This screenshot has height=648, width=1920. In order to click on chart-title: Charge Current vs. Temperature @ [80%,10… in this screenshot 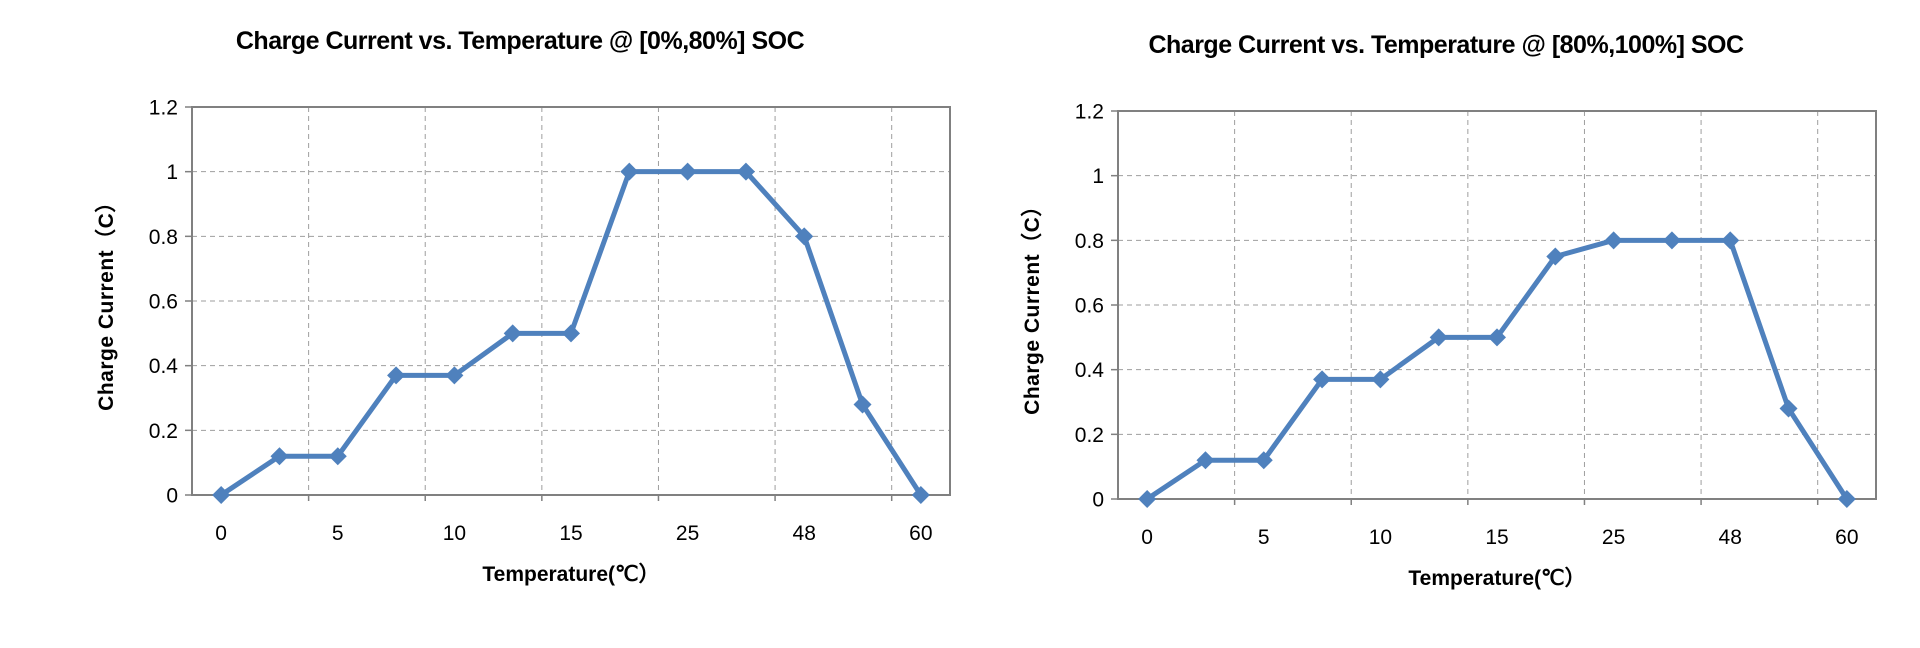, I will do `click(1446, 45)`.